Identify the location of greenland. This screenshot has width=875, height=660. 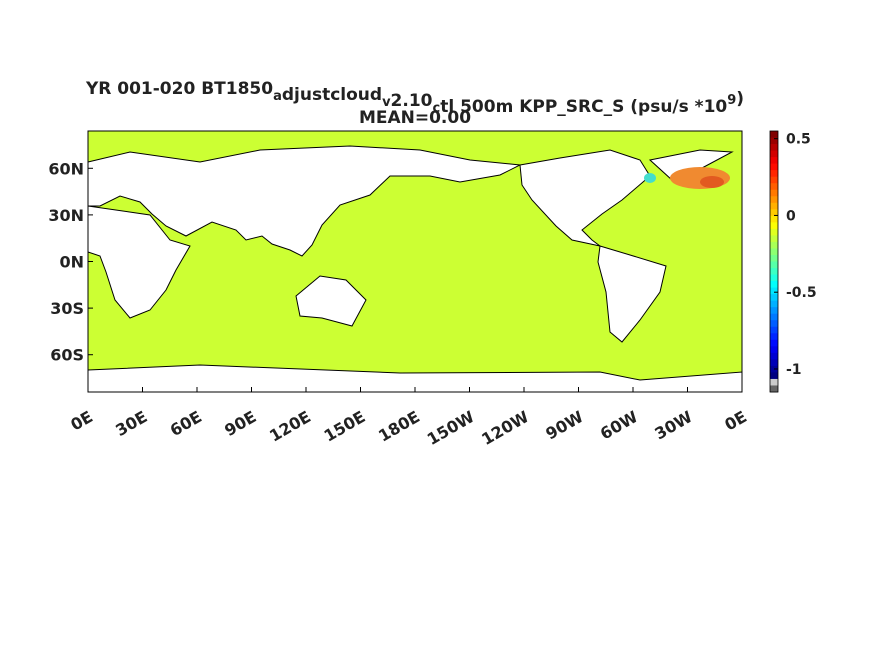
(691, 165).